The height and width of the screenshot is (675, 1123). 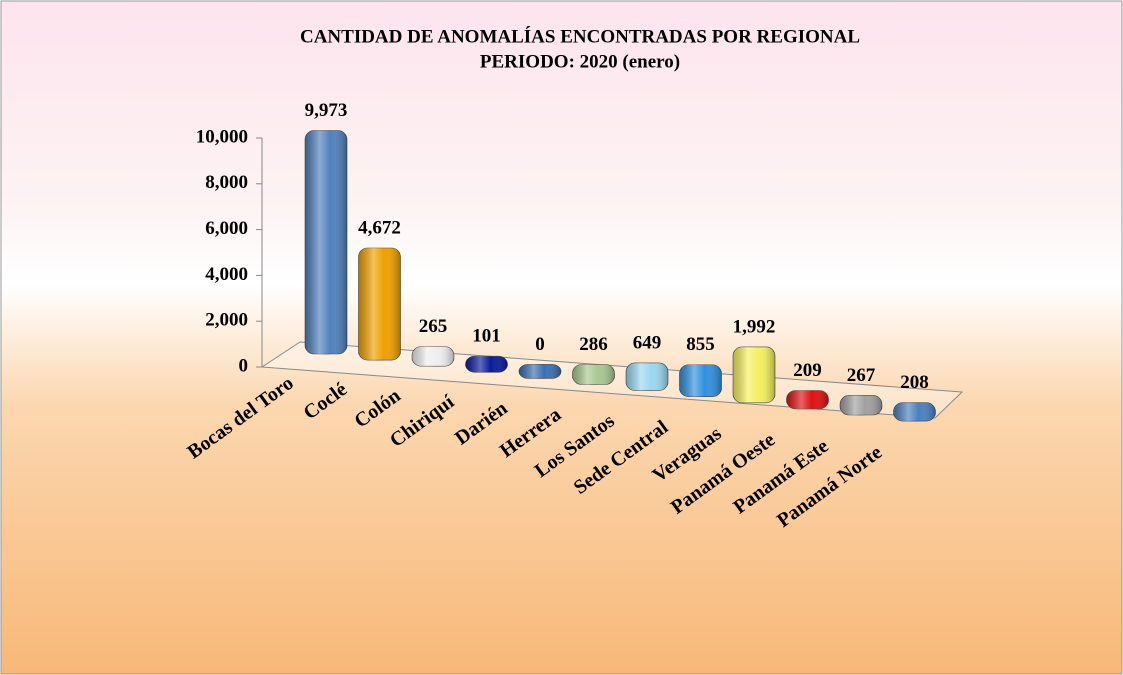 I want to click on y-tick-label: 10,000, so click(x=222, y=136).